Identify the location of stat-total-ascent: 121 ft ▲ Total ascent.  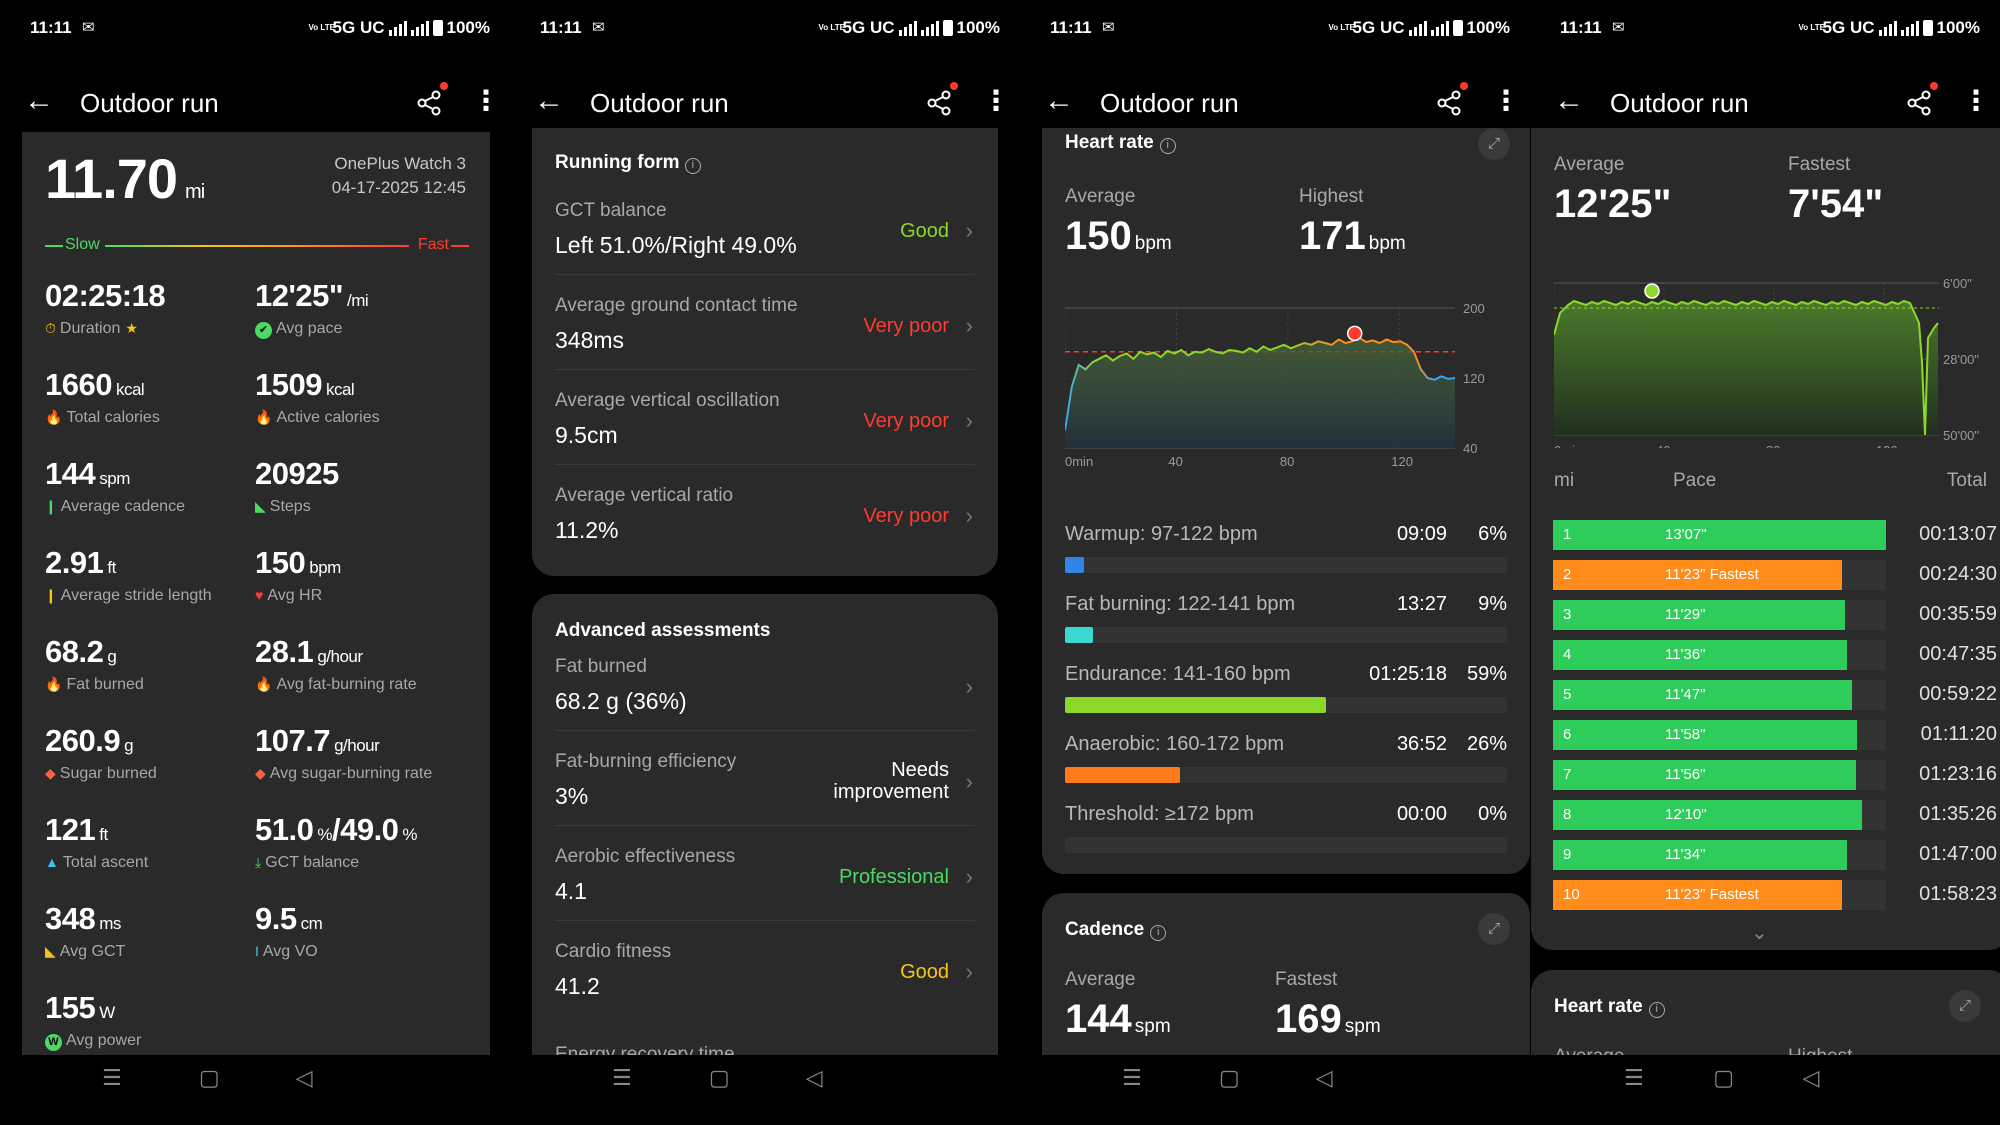
(97, 841).